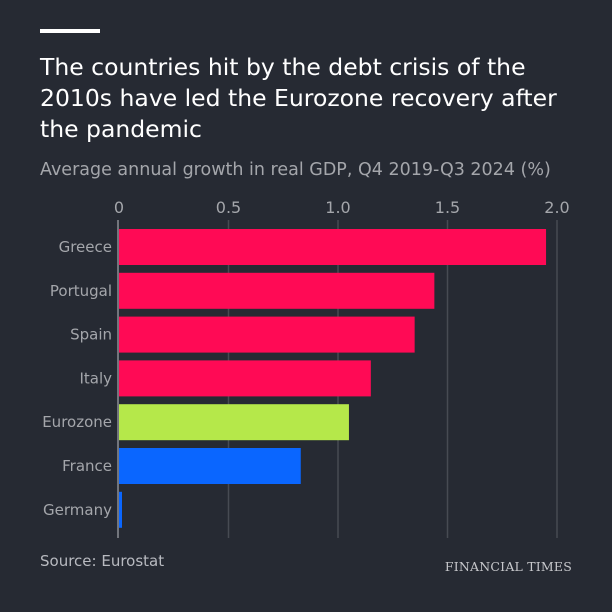  I want to click on category-label: Italy, so click(95, 378).